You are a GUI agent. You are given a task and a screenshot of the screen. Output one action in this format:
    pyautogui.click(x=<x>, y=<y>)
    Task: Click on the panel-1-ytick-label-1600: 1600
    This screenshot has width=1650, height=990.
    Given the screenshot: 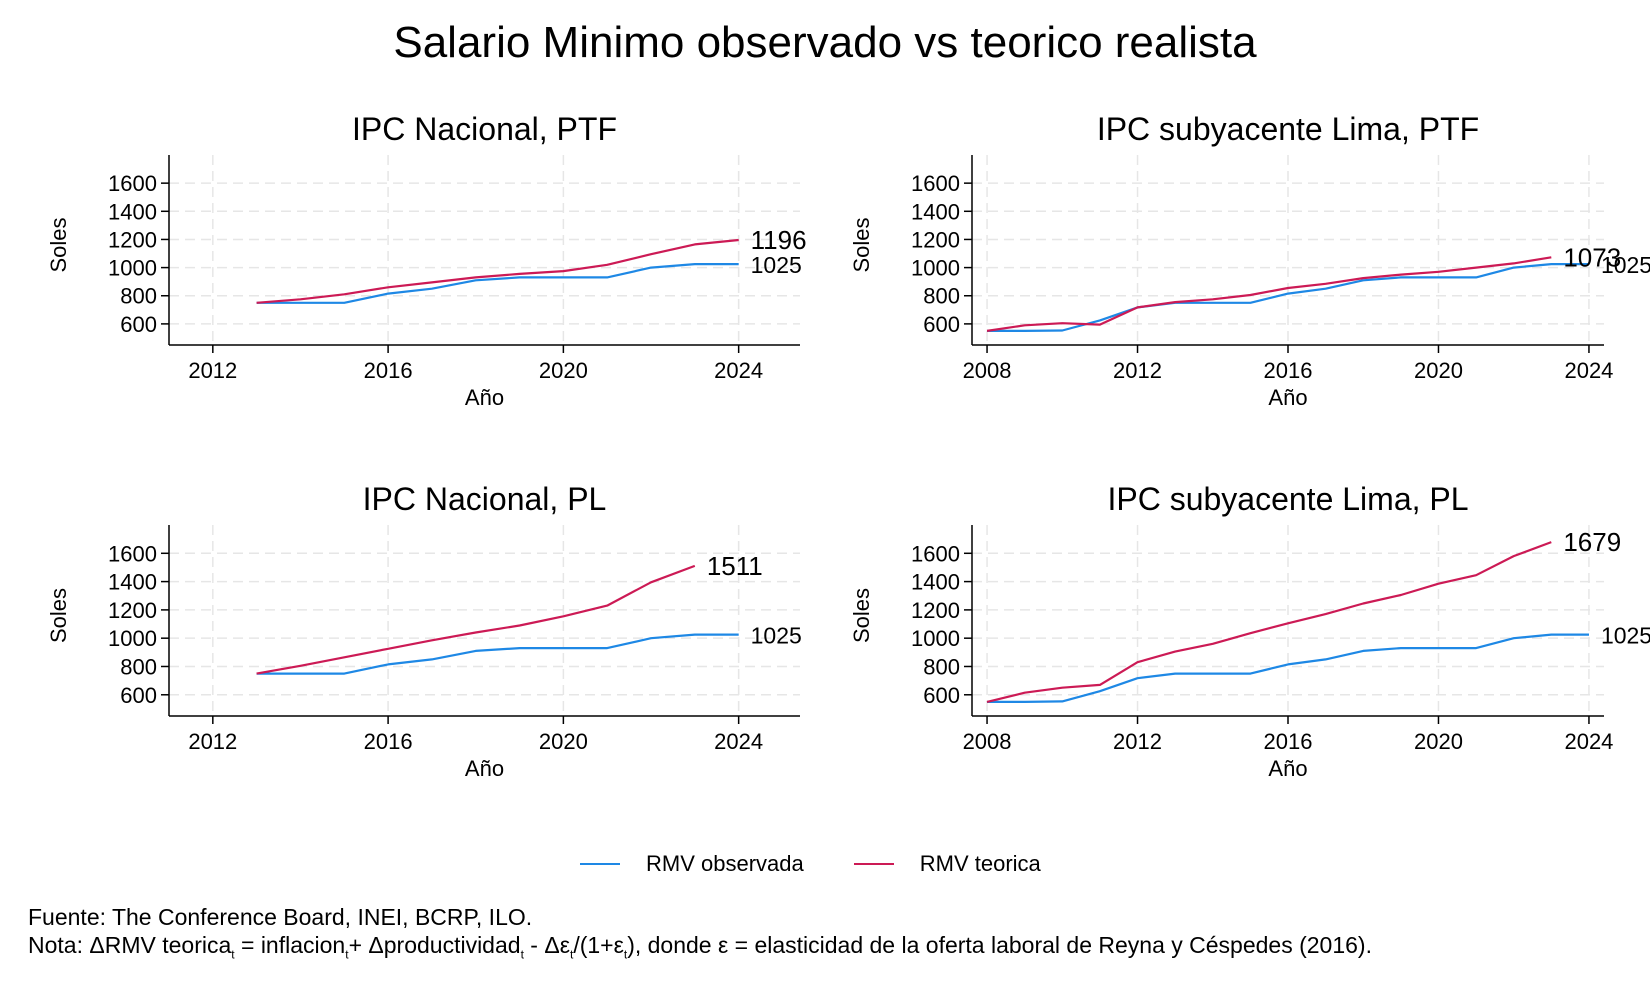 What is the action you would take?
    pyautogui.click(x=132, y=183)
    